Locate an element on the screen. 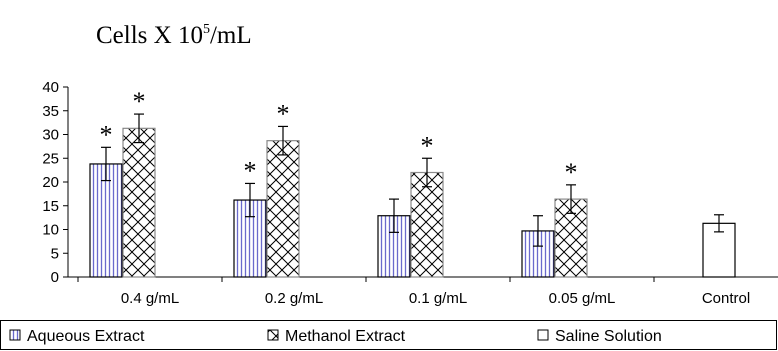 This screenshot has height=351, width=778. x-category-label: 0.4 g/mL is located at coordinates (150, 298).